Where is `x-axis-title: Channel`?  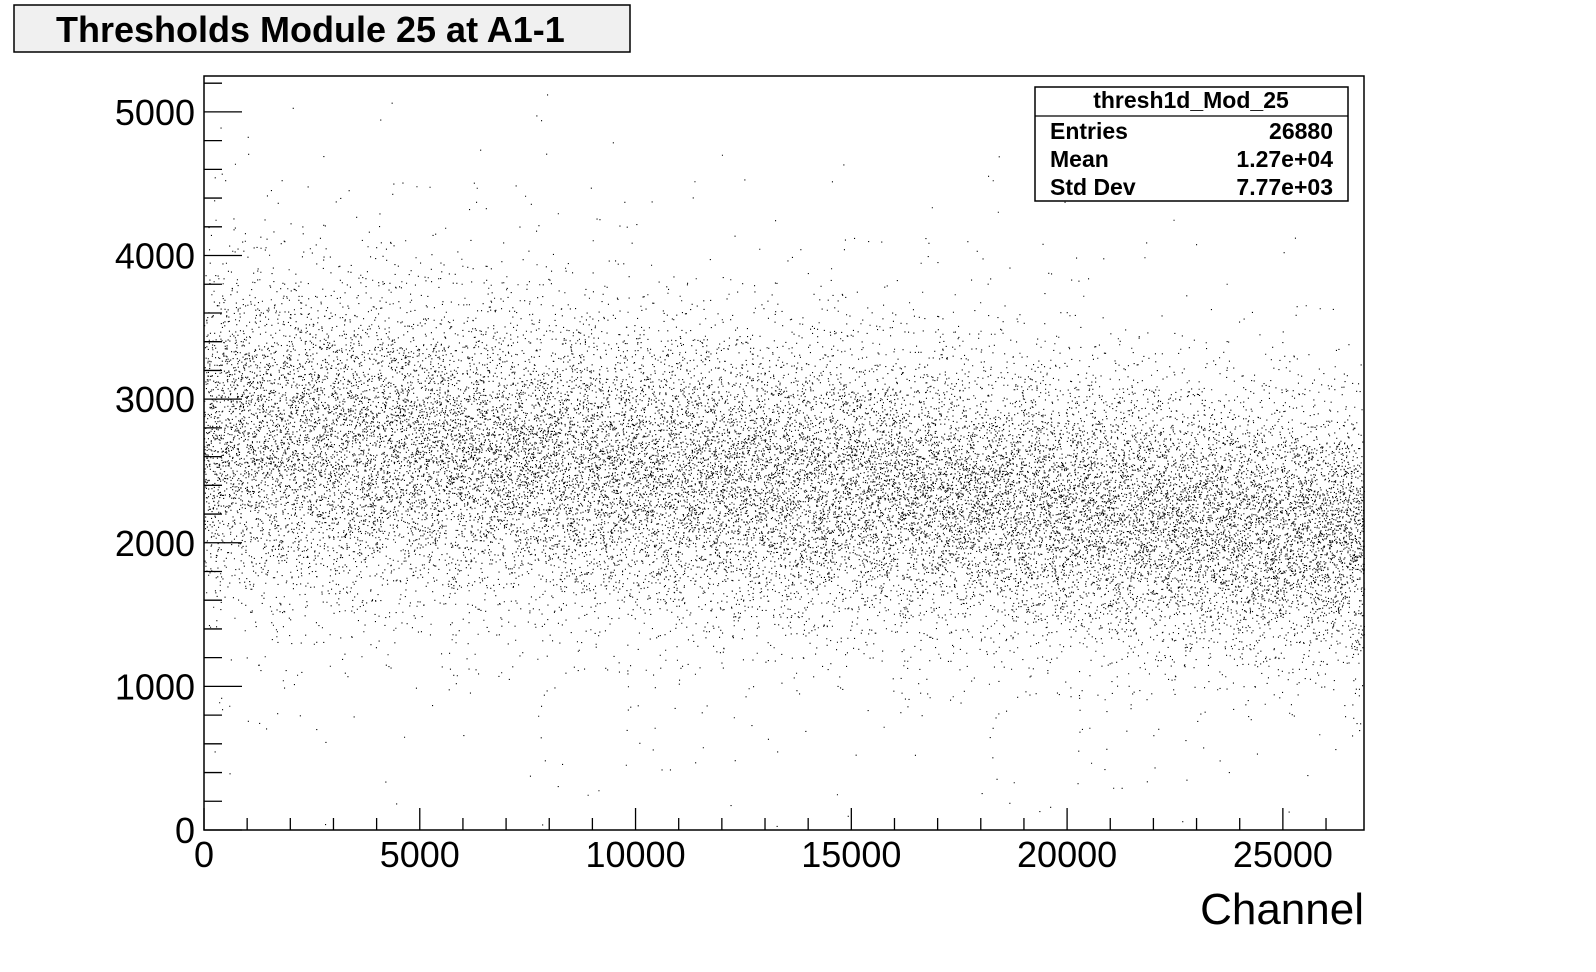 x-axis-title: Channel is located at coordinates (1282, 909).